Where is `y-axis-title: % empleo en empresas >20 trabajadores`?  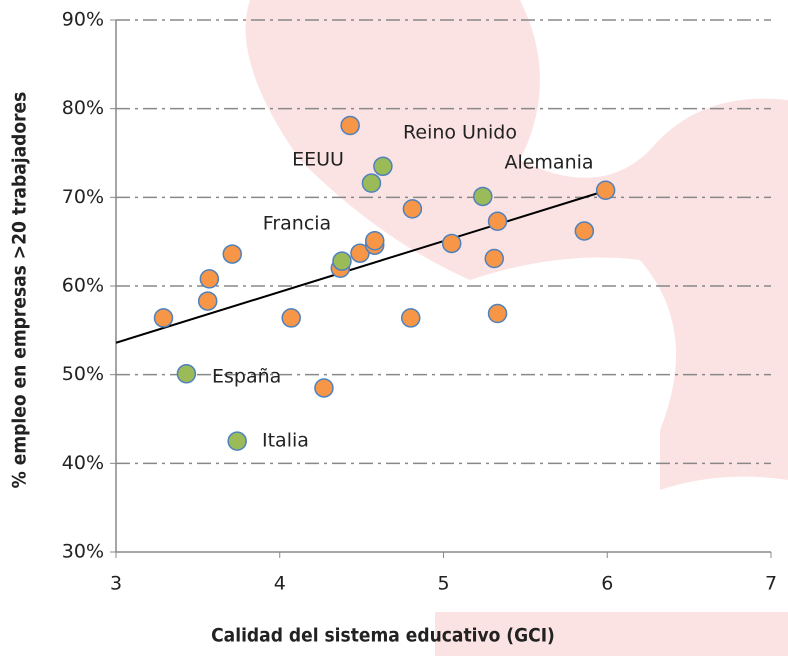
y-axis-title: % empleo en empresas >20 trabajadores is located at coordinates (20, 290).